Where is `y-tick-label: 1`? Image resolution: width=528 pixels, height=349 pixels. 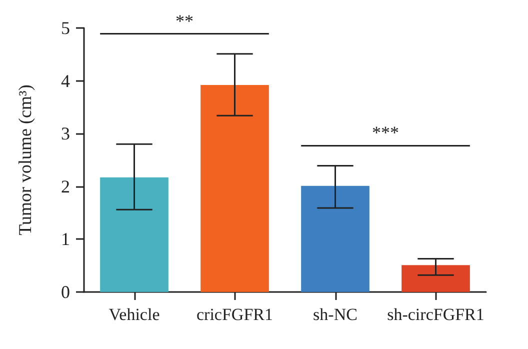 y-tick-label: 1 is located at coordinates (65, 239).